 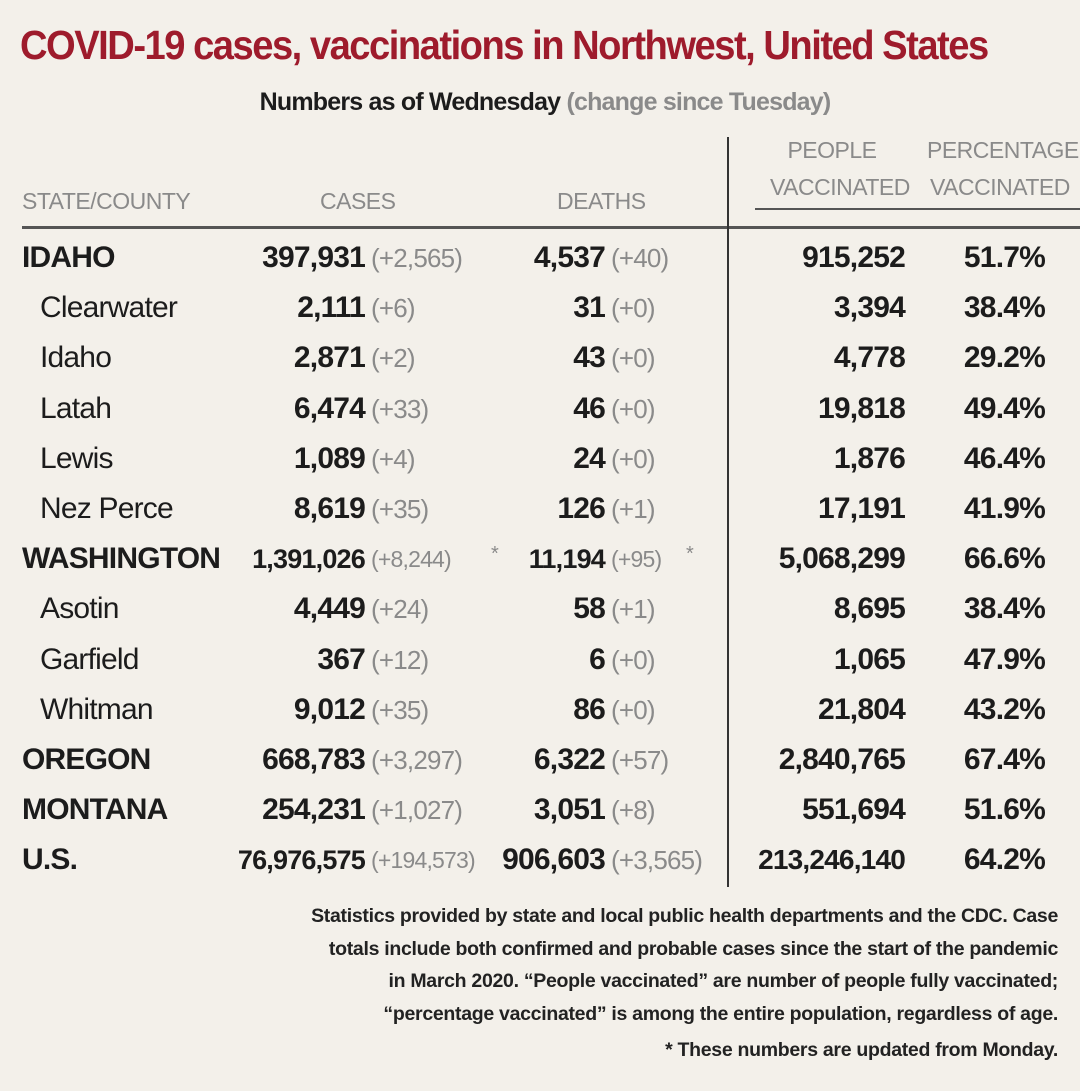 What do you see at coordinates (95, 810) in the screenshot?
I see `row-name: MONTANA` at bounding box center [95, 810].